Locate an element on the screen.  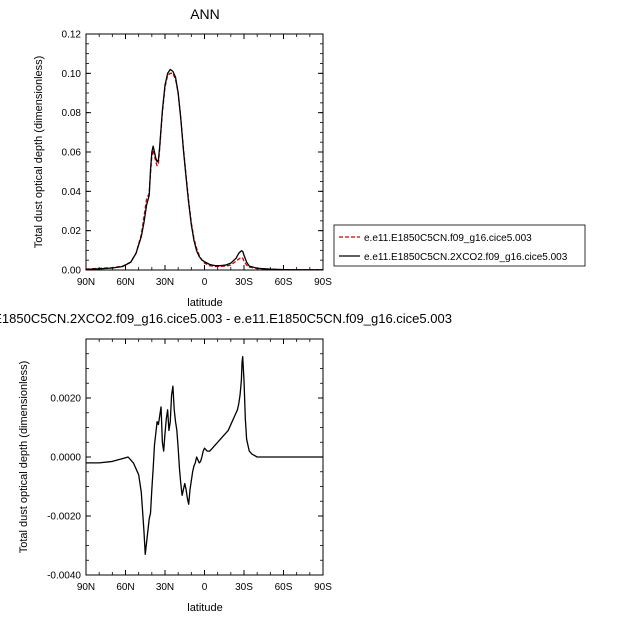
top-x-axis-label: latitude is located at coordinates (204, 303).